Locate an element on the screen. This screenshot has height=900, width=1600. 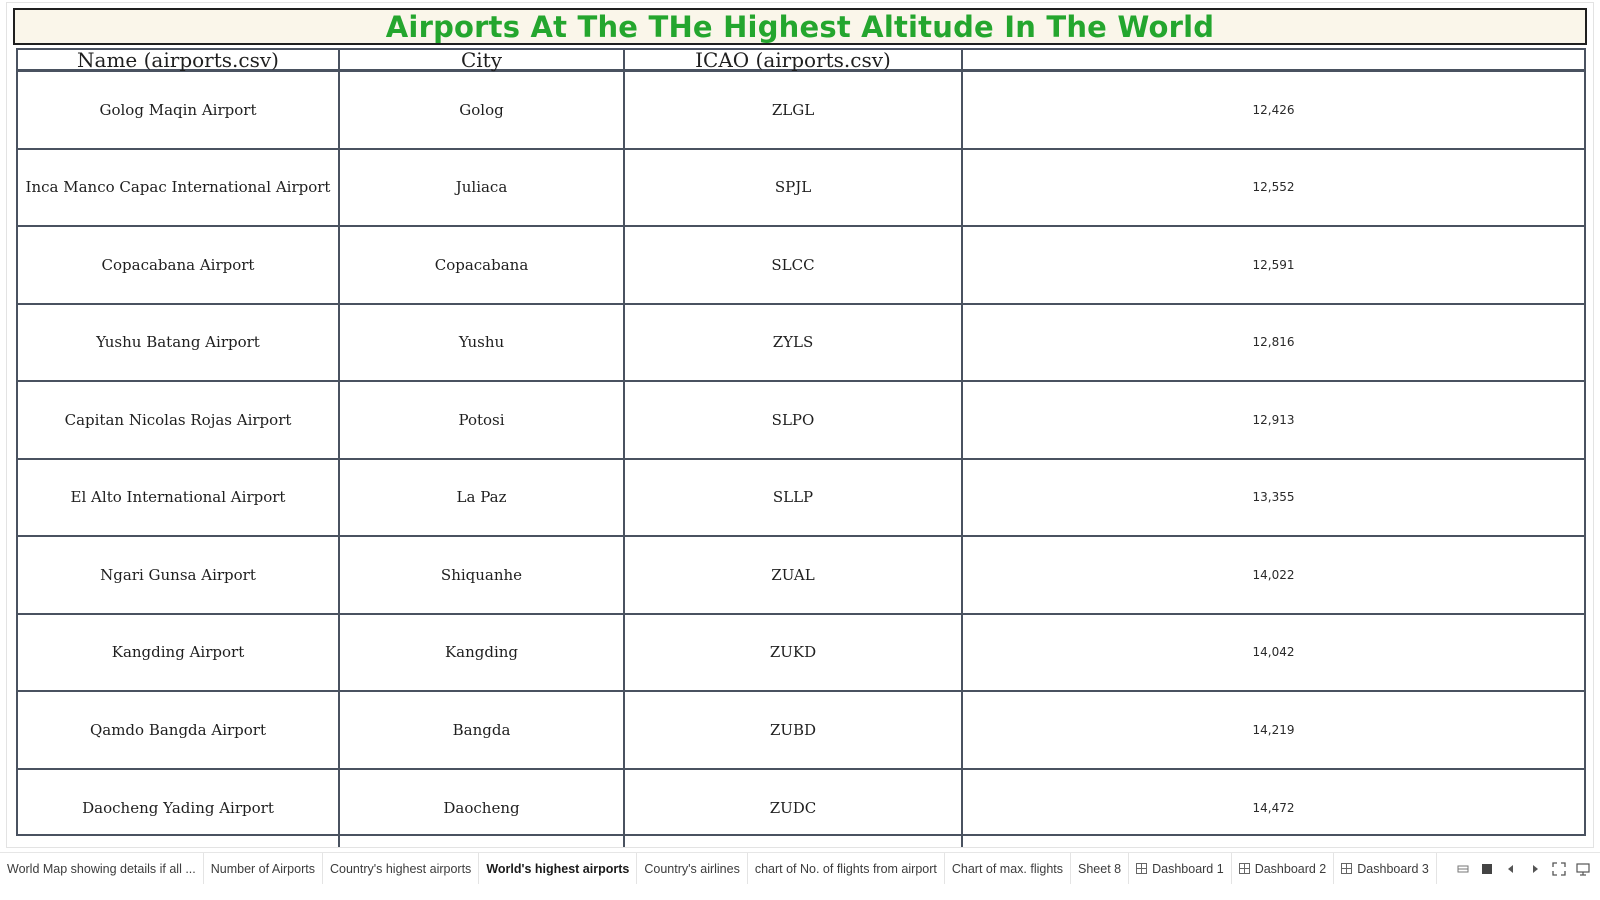
tab-chart-of-max-flights: Chart of max. flights is located at coordinates (1008, 868).